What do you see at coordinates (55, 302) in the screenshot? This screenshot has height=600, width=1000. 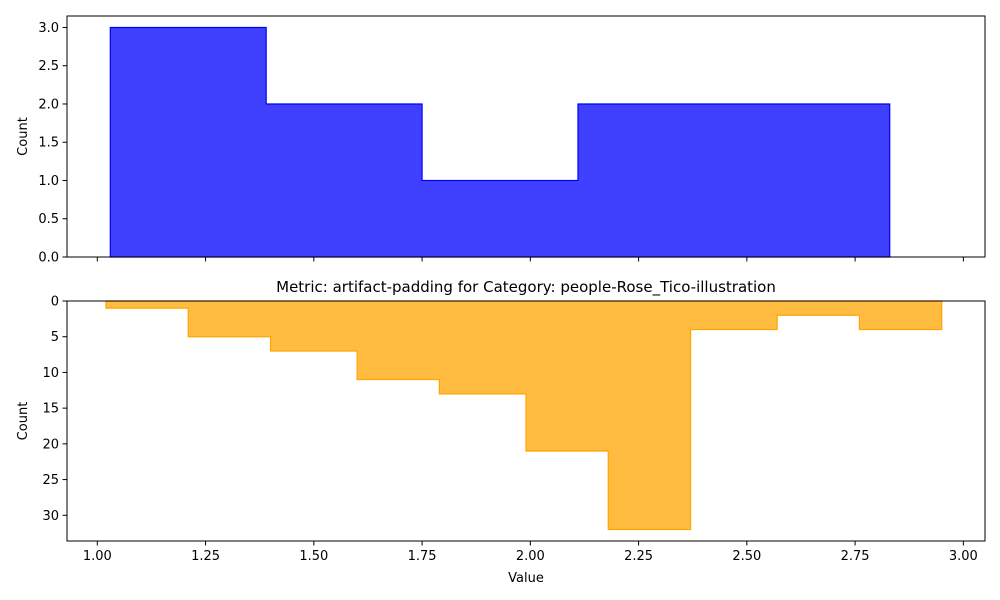 I see `y-tick-label: 0` at bounding box center [55, 302].